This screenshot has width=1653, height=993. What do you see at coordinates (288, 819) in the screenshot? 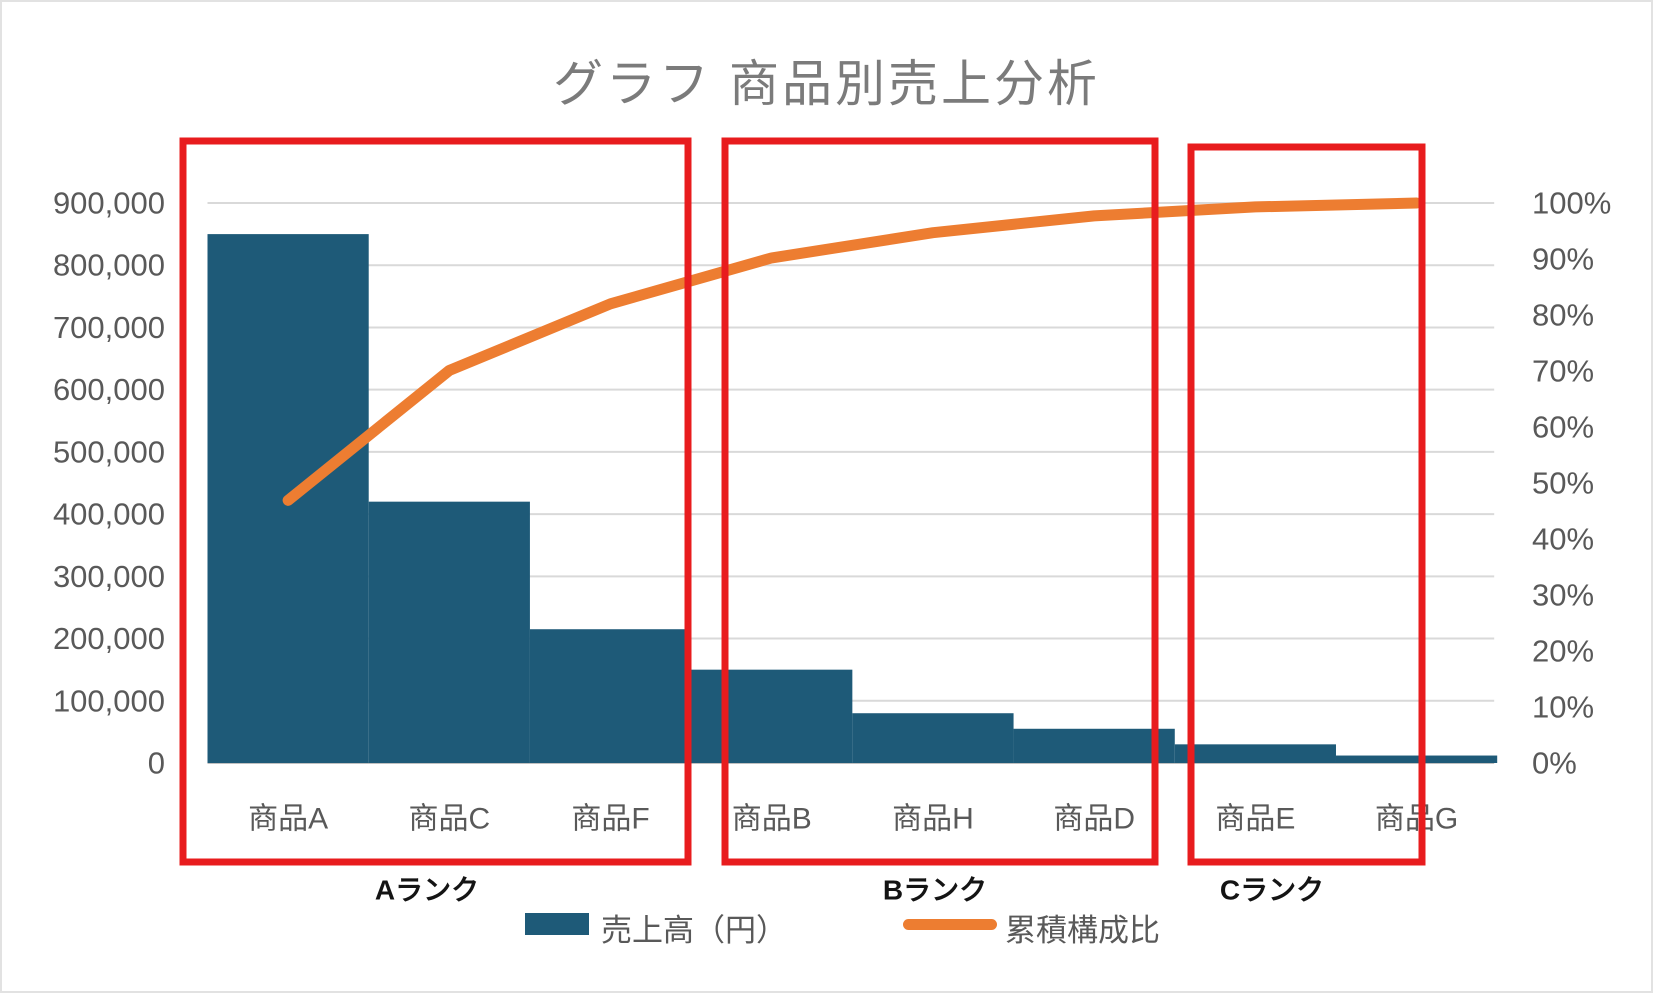
I see `x-axis-label: 商品A` at bounding box center [288, 819].